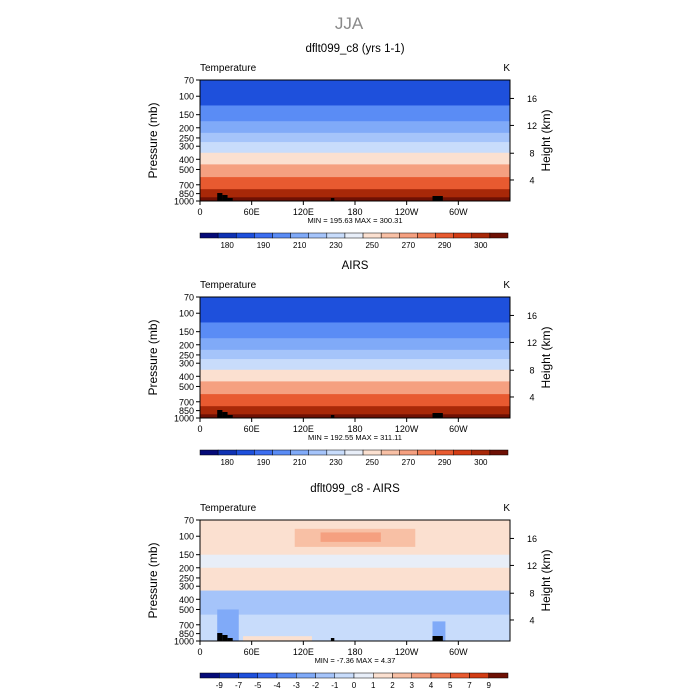 This screenshot has height=700, width=700. What do you see at coordinates (546, 580) in the screenshot?
I see `right-axis-title: Height (km)` at bounding box center [546, 580].